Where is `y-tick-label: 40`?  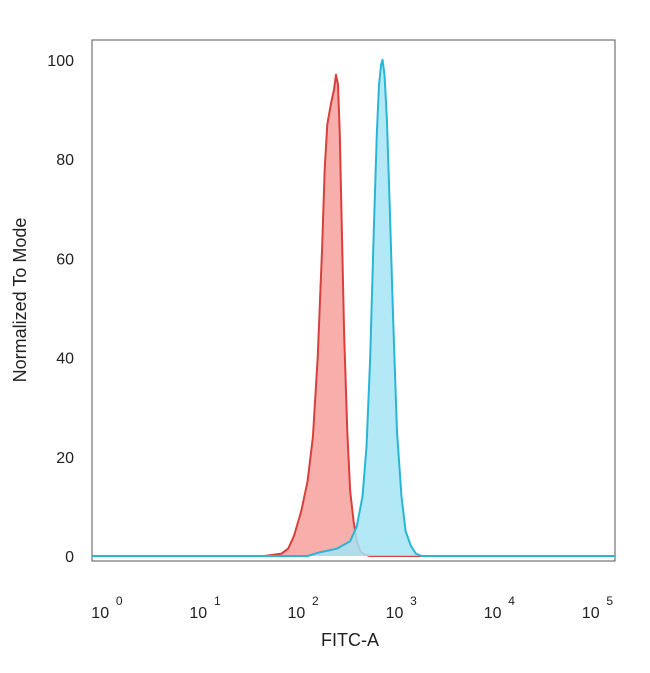 y-tick-label: 40 is located at coordinates (65, 359).